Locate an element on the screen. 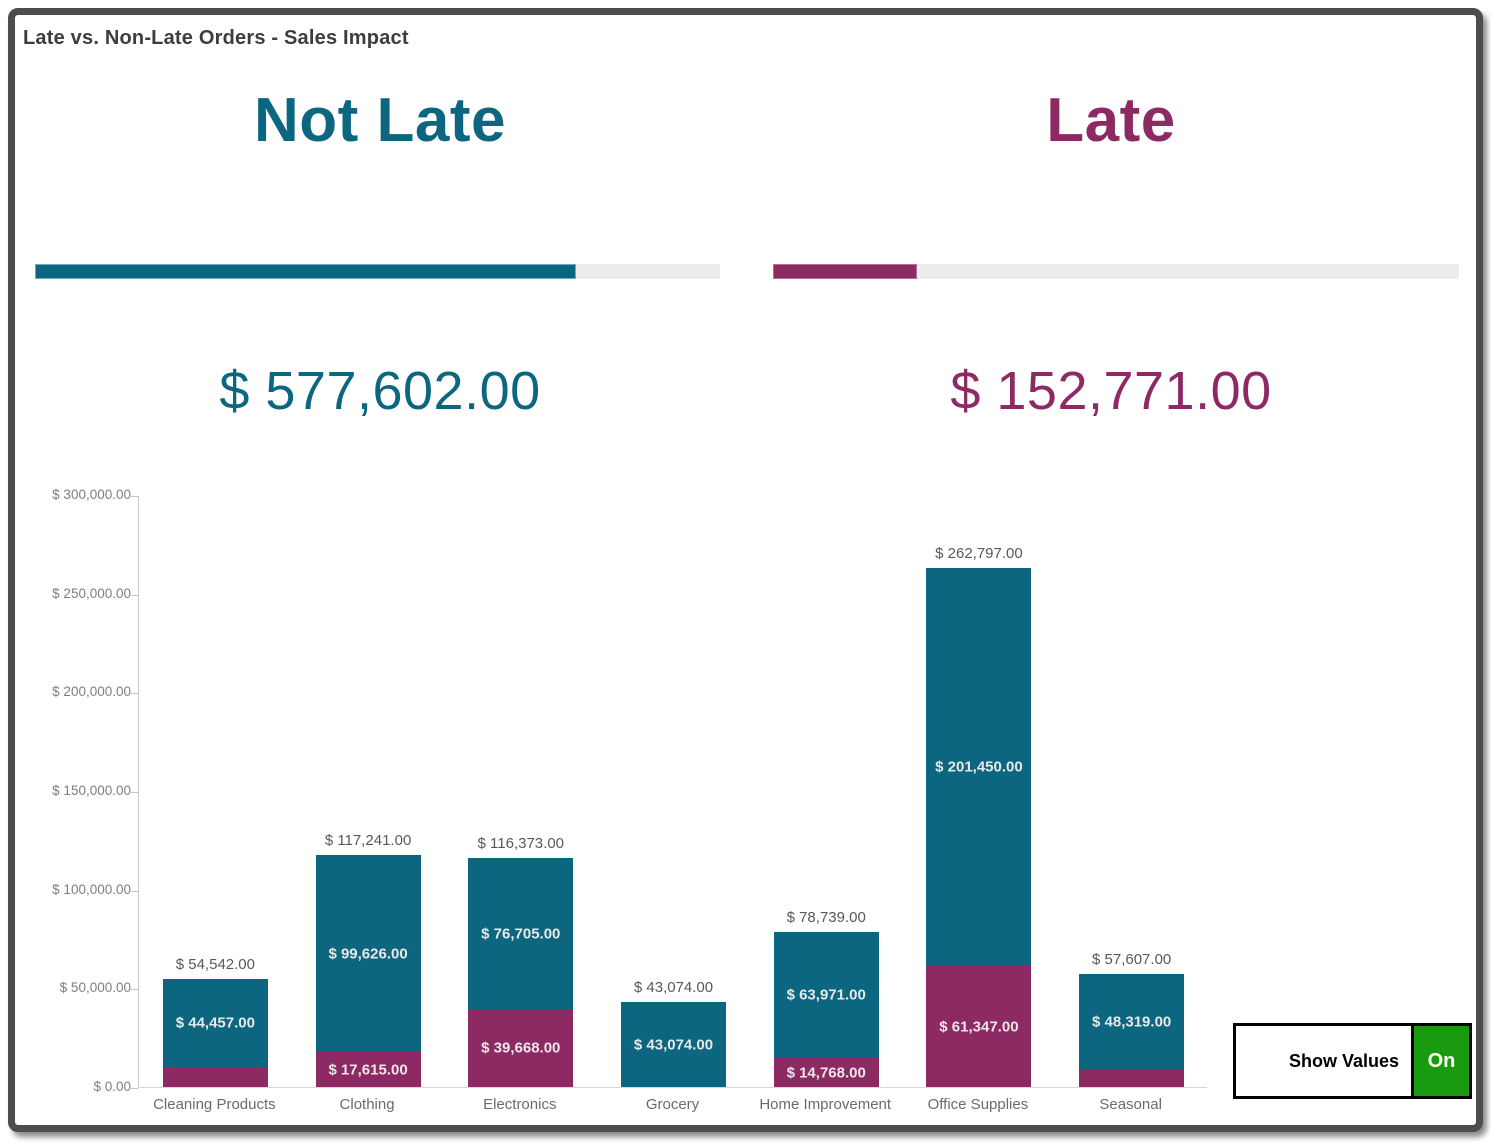 This screenshot has width=1491, height=1142. bar-grocery: $ 43,074.00 is located at coordinates (673, 1044).